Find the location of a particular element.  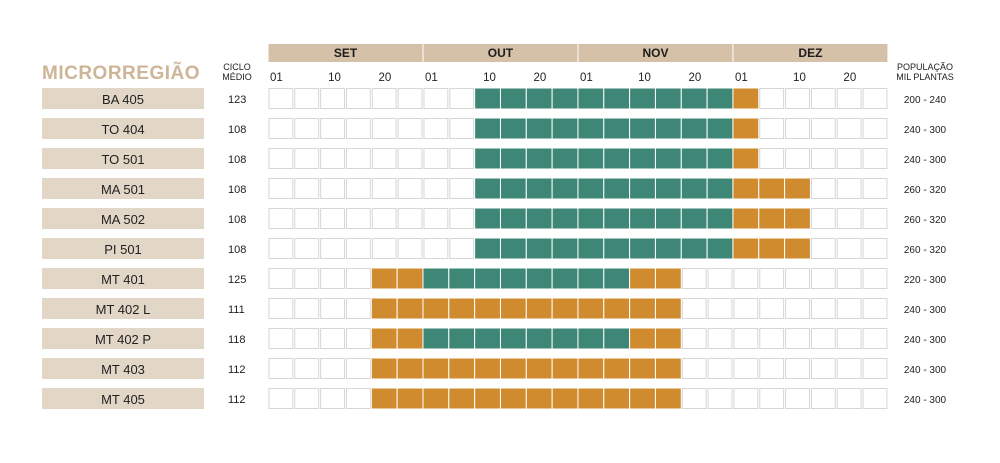

ciclo-value: 112 is located at coordinates (237, 370).